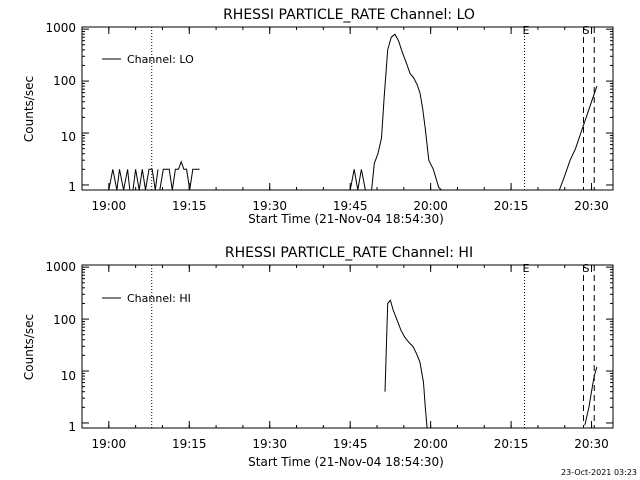 The height and width of the screenshot is (480, 640). What do you see at coordinates (109, 444) in the screenshot?
I see `panel-hi-xtick-label: 19:00` at bounding box center [109, 444].